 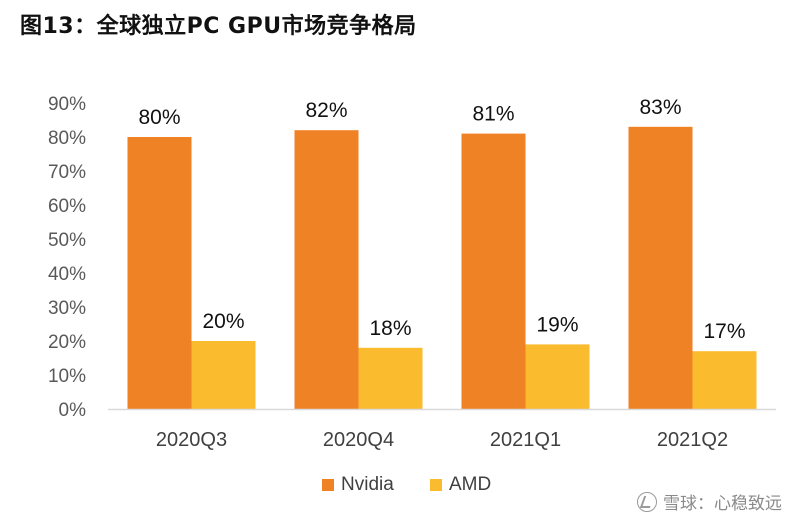 I want to click on legend-swatch-amd, so click(x=436, y=485).